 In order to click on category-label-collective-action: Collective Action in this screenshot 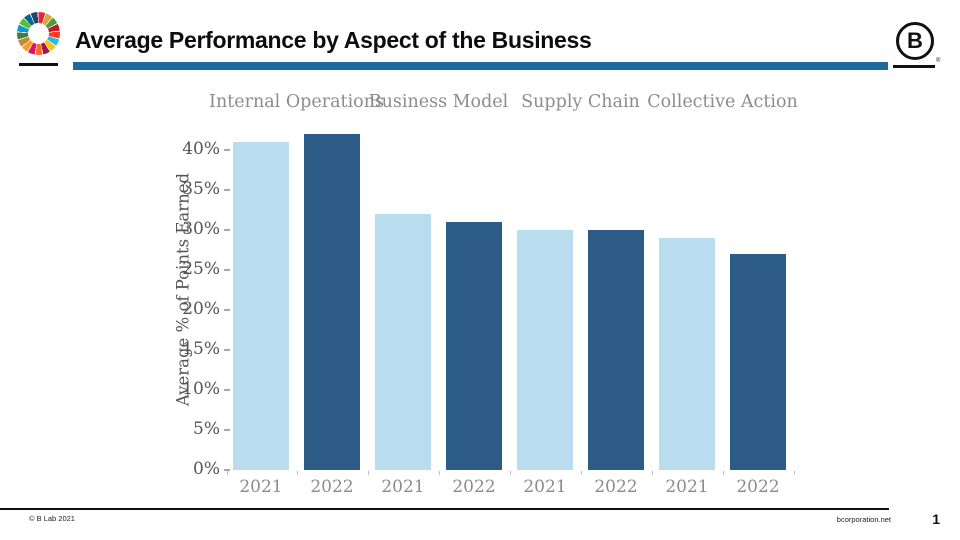, I will do `click(722, 102)`.